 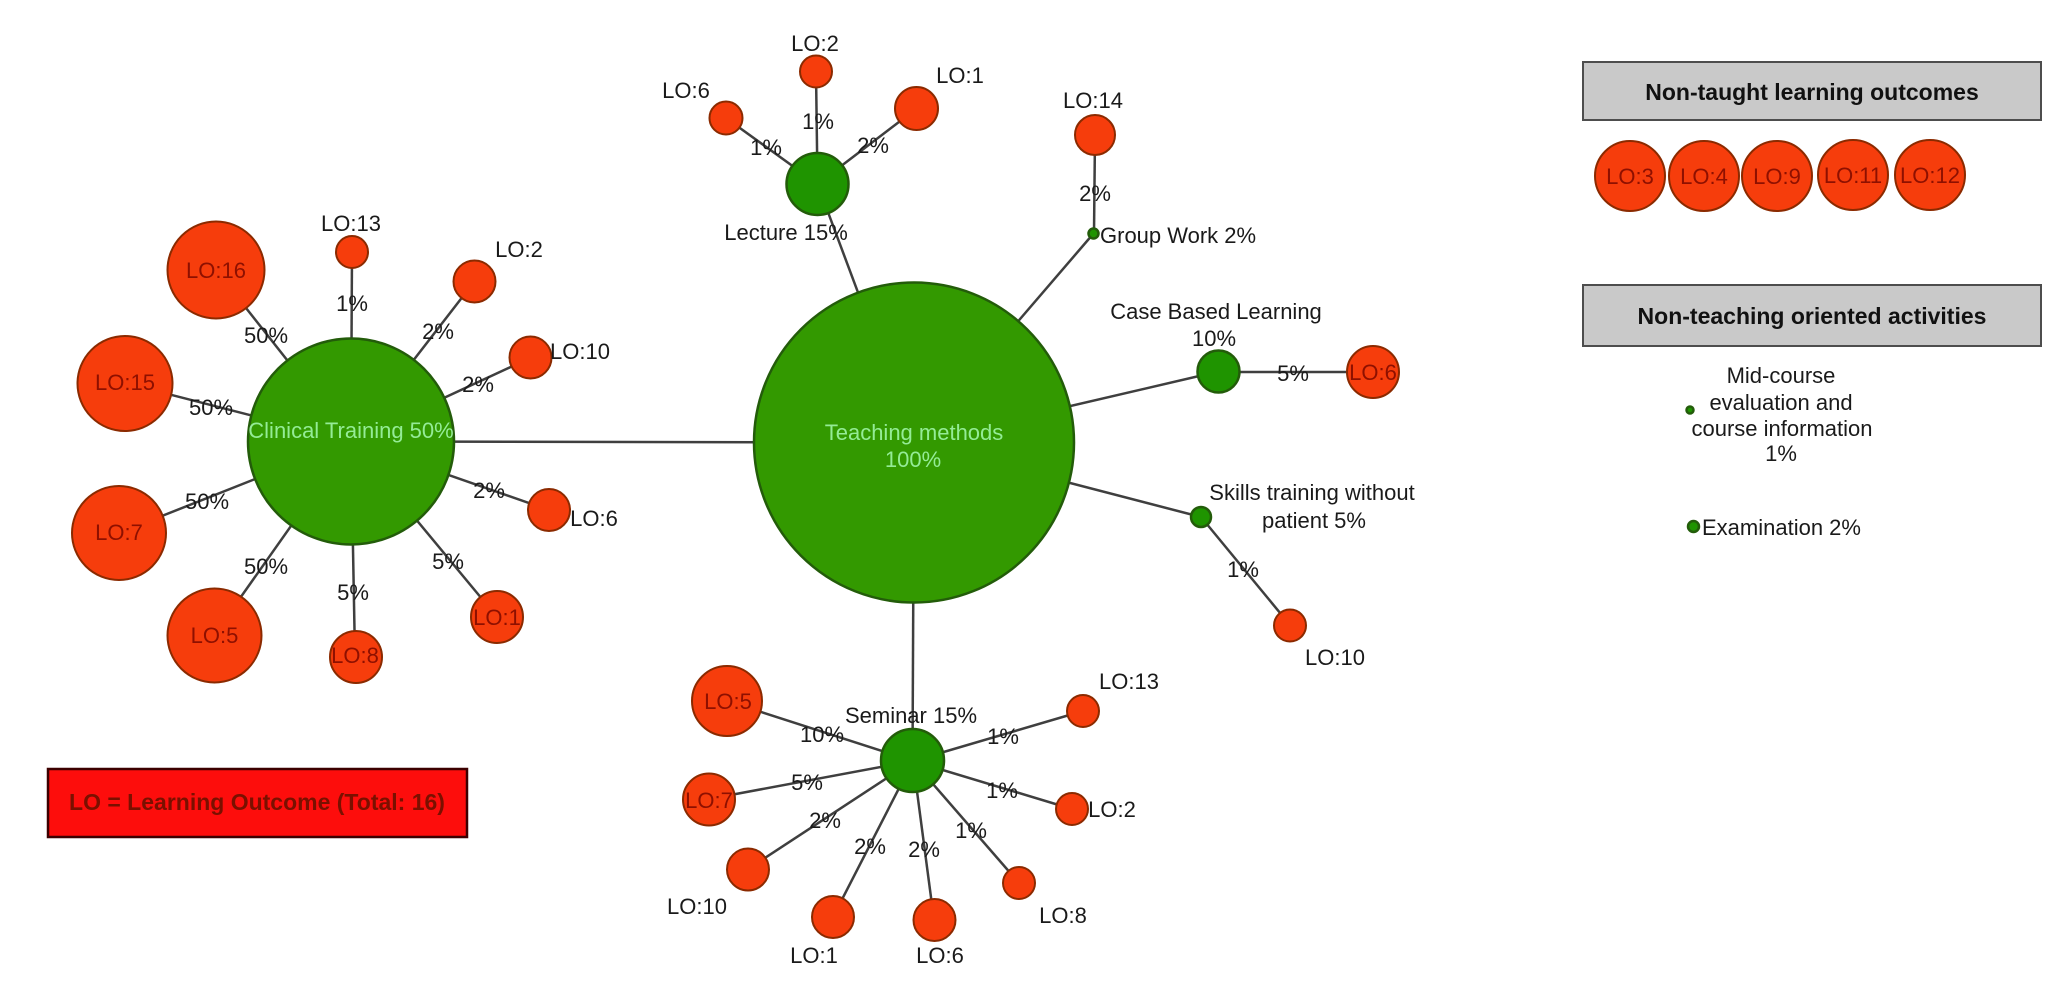 I want to click on svg-text: Skills training without, so click(x=1311, y=492).